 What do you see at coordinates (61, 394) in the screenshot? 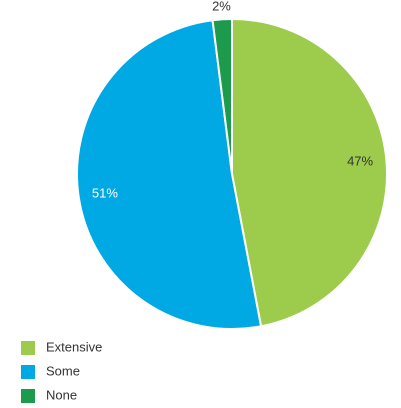
I see `legend-label: None` at bounding box center [61, 394].